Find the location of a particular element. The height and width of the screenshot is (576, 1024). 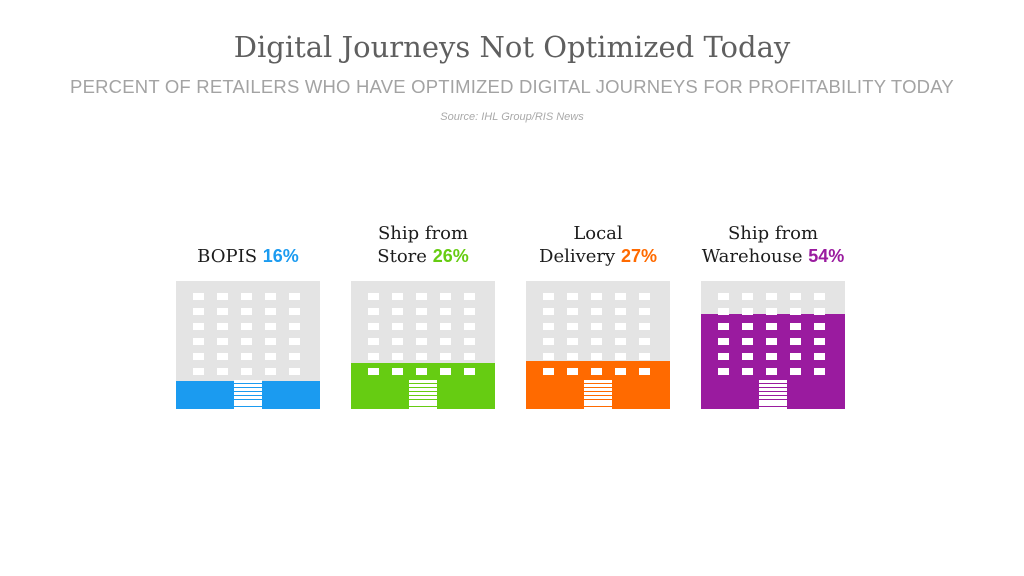

building-bar-local-delivery is located at coordinates (598, 345).